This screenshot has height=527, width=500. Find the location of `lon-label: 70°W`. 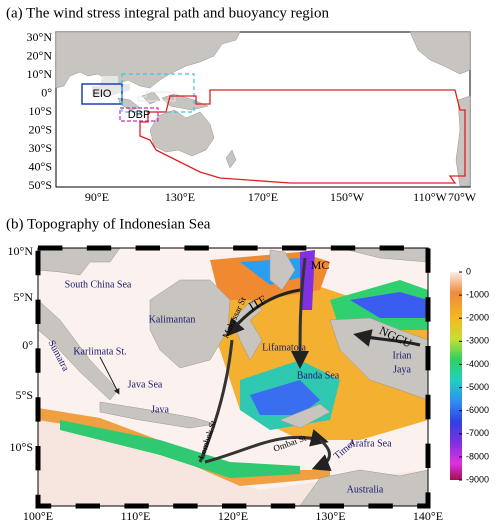

lon-label: 70°W is located at coordinates (462, 197).